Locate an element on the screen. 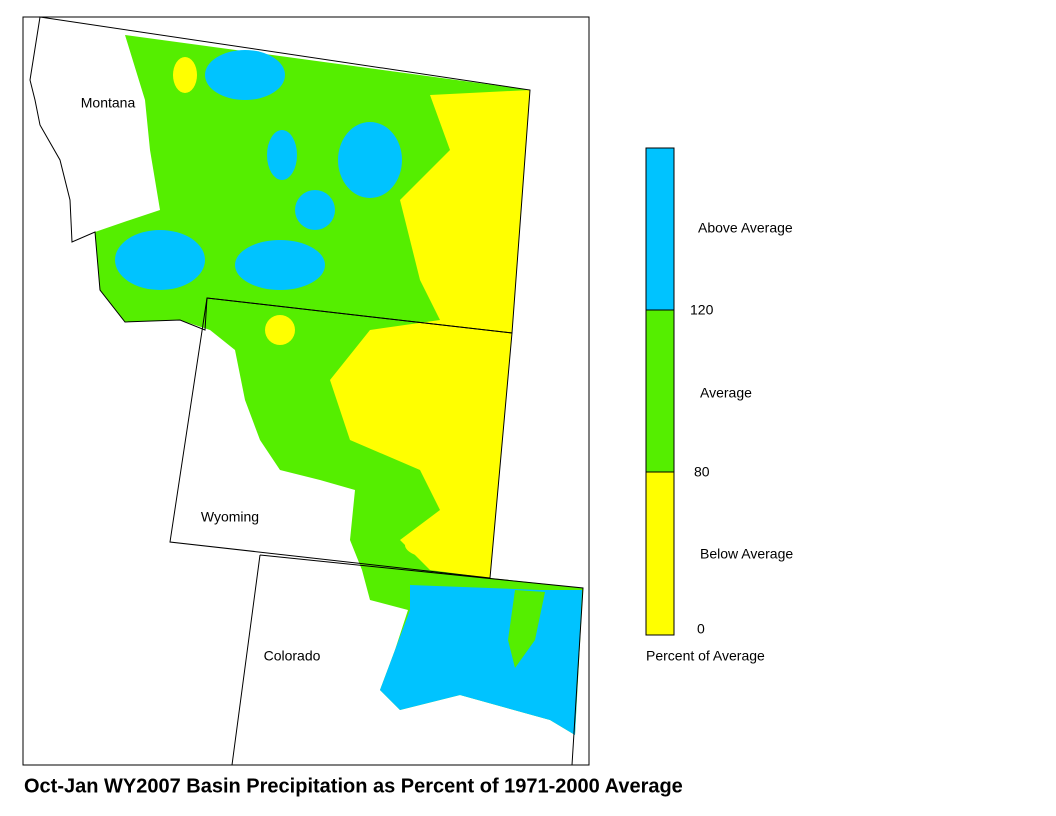 This screenshot has height=816, width=1056. state-label: Colorado is located at coordinates (292, 656).